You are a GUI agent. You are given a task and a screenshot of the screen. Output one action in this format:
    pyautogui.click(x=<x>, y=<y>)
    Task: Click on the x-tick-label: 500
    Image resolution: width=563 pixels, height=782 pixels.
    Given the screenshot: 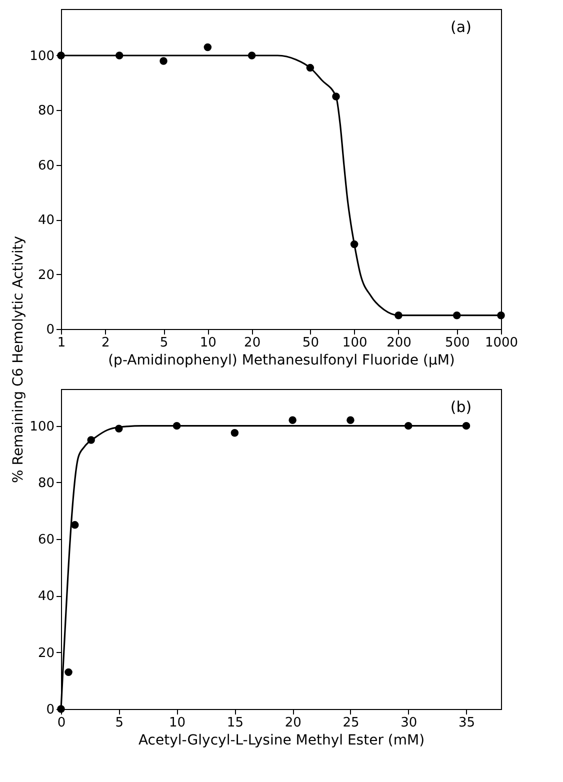 What is the action you would take?
    pyautogui.click(x=457, y=343)
    